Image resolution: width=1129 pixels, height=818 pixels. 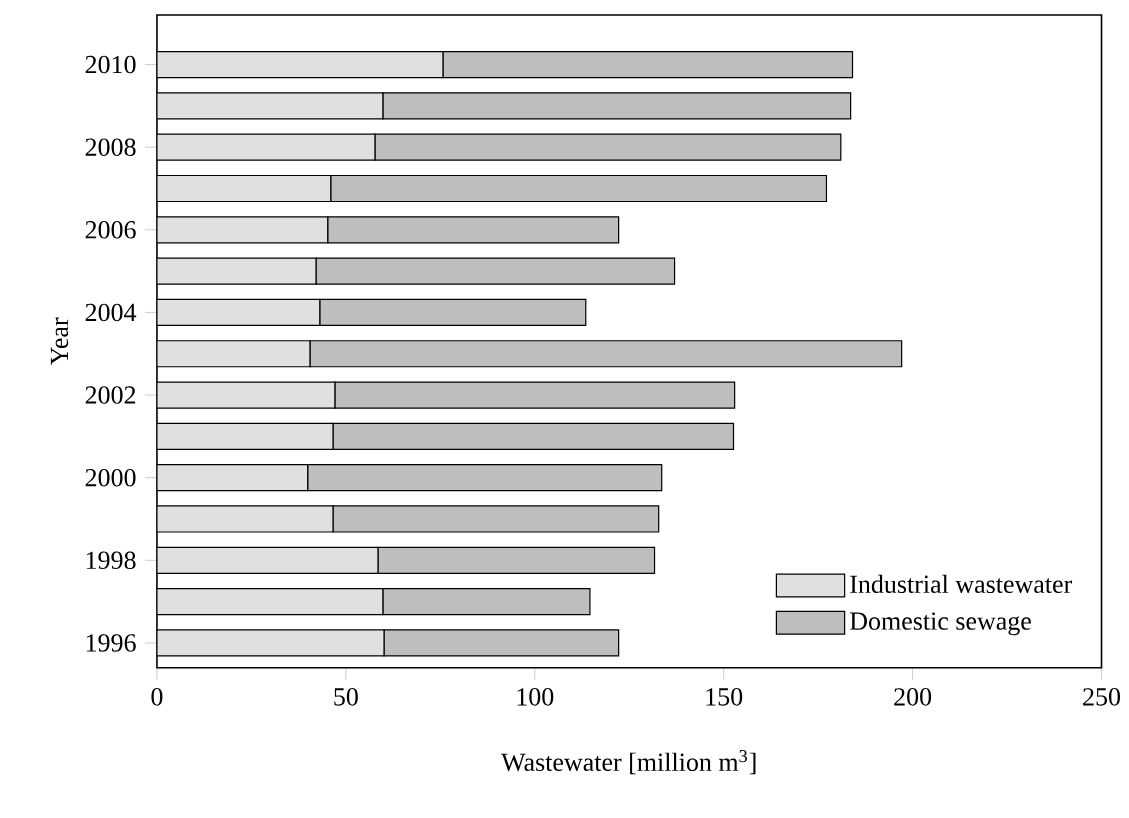 What do you see at coordinates (110, 395) in the screenshot?
I see `y-tick-label: 2002` at bounding box center [110, 395].